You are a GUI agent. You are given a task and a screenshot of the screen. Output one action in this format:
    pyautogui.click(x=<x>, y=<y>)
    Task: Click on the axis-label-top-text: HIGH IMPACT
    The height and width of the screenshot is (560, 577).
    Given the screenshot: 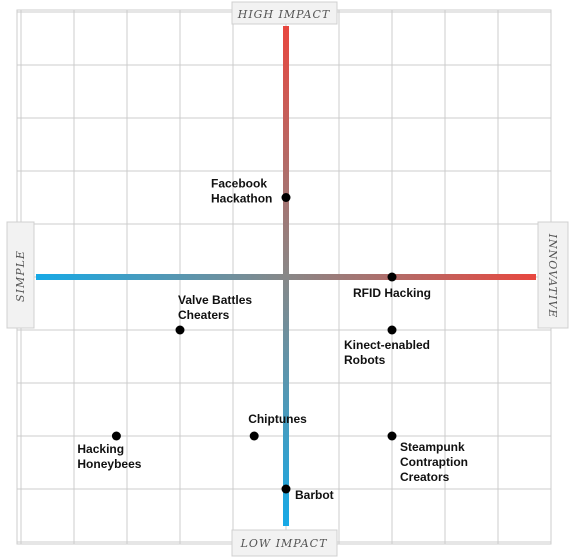 What is the action you would take?
    pyautogui.click(x=284, y=14)
    